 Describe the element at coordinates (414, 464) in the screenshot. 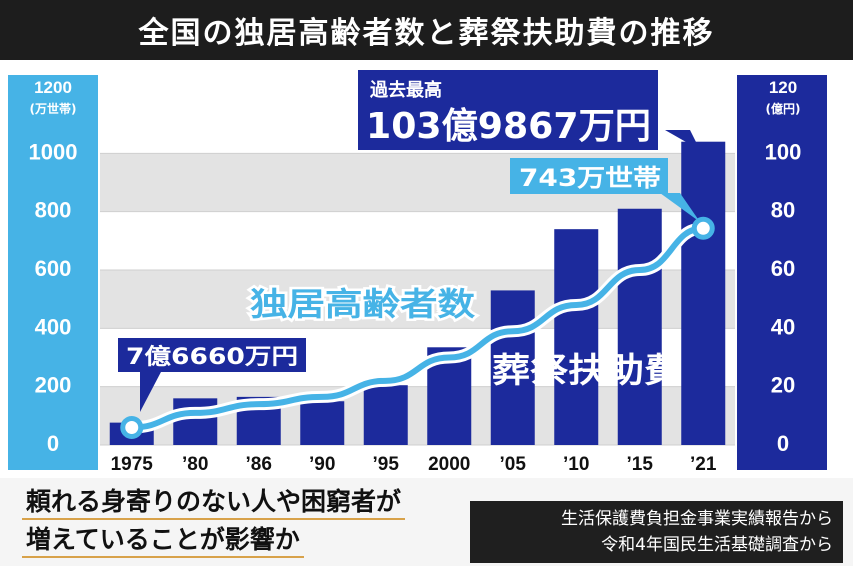

I see `x-tick-labels: 1975 ’80 ’86 ’90 ’95 2000 ’05 ’10 ’15 ’21` at that location.